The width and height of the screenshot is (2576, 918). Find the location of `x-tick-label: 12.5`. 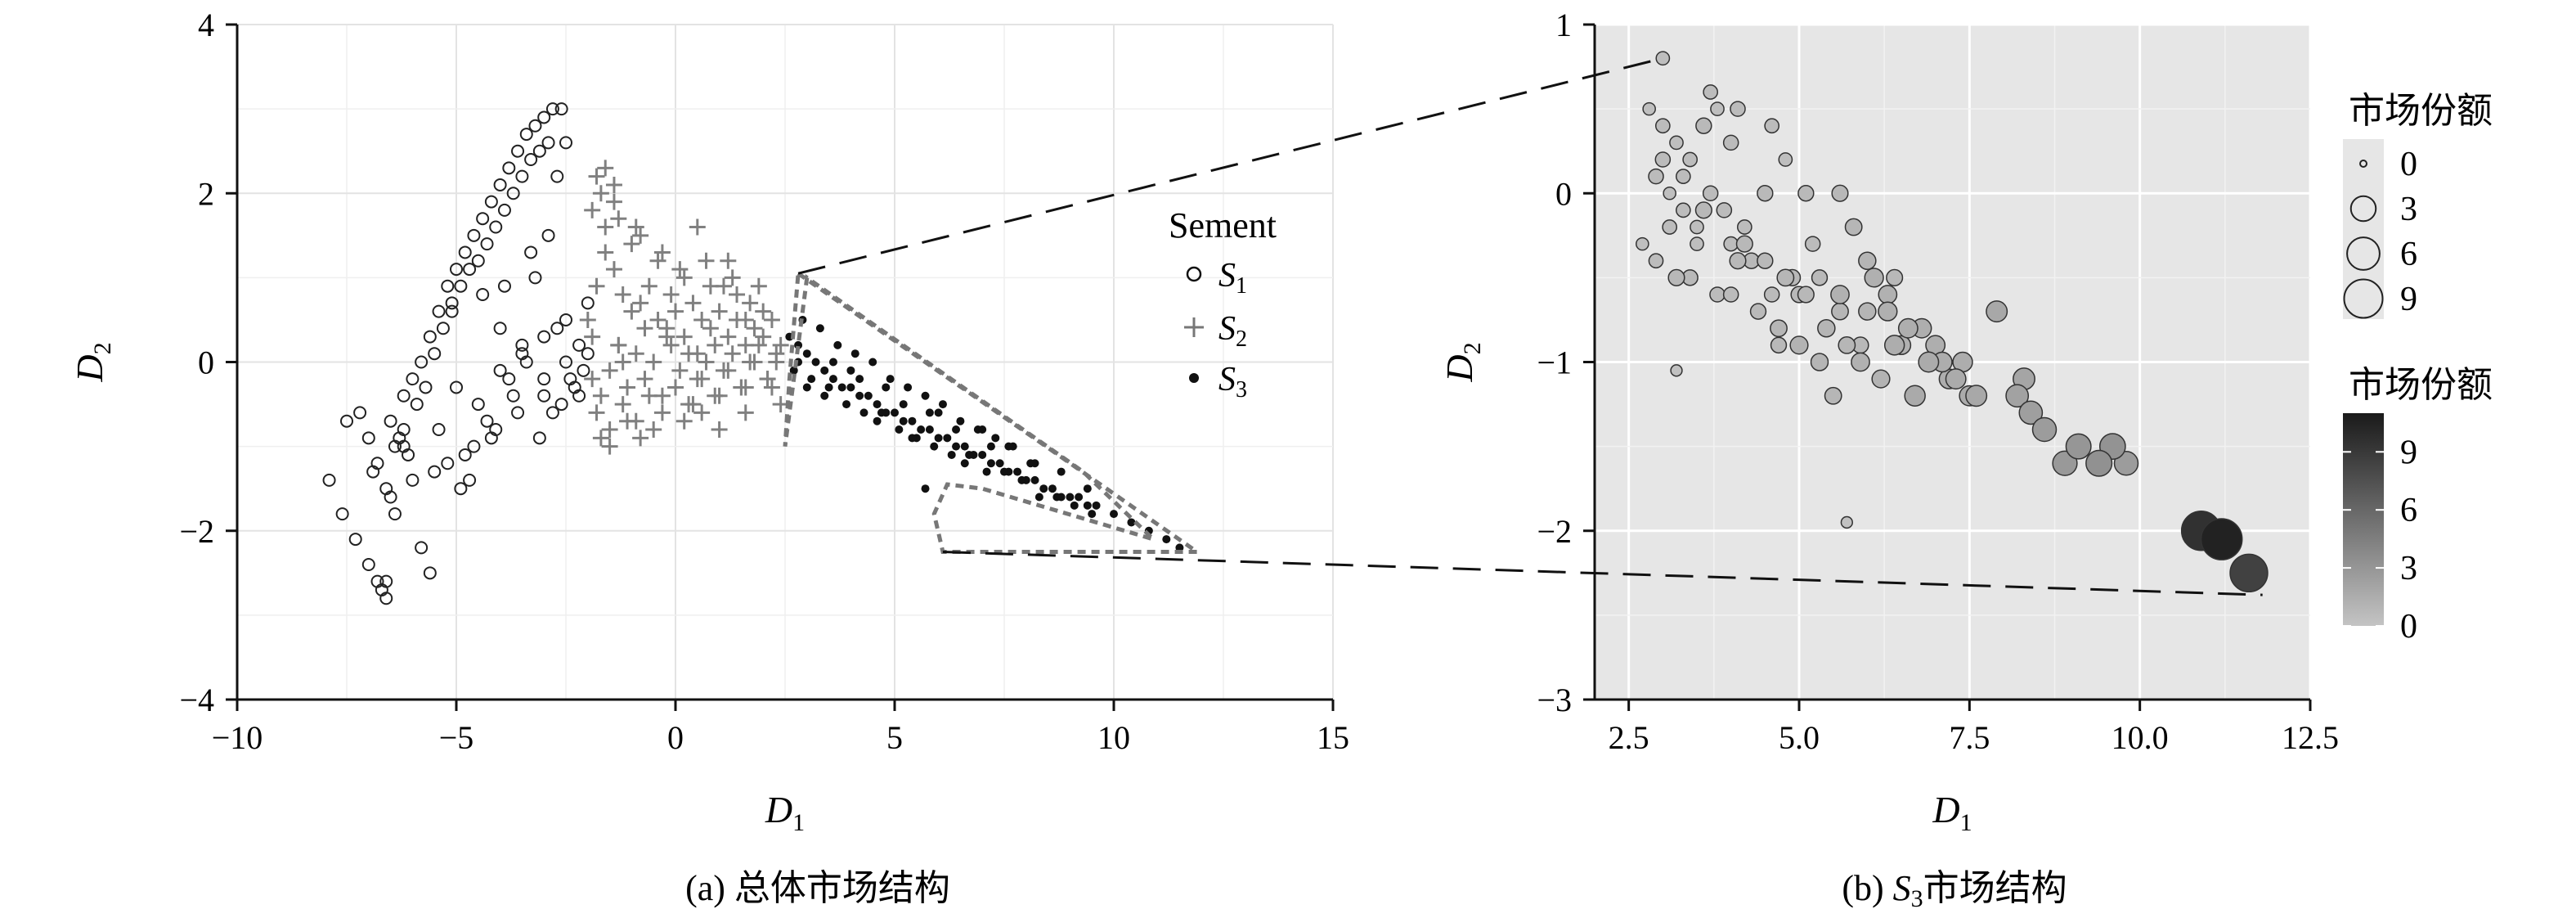

x-tick-label: 12.5 is located at coordinates (2310, 738).